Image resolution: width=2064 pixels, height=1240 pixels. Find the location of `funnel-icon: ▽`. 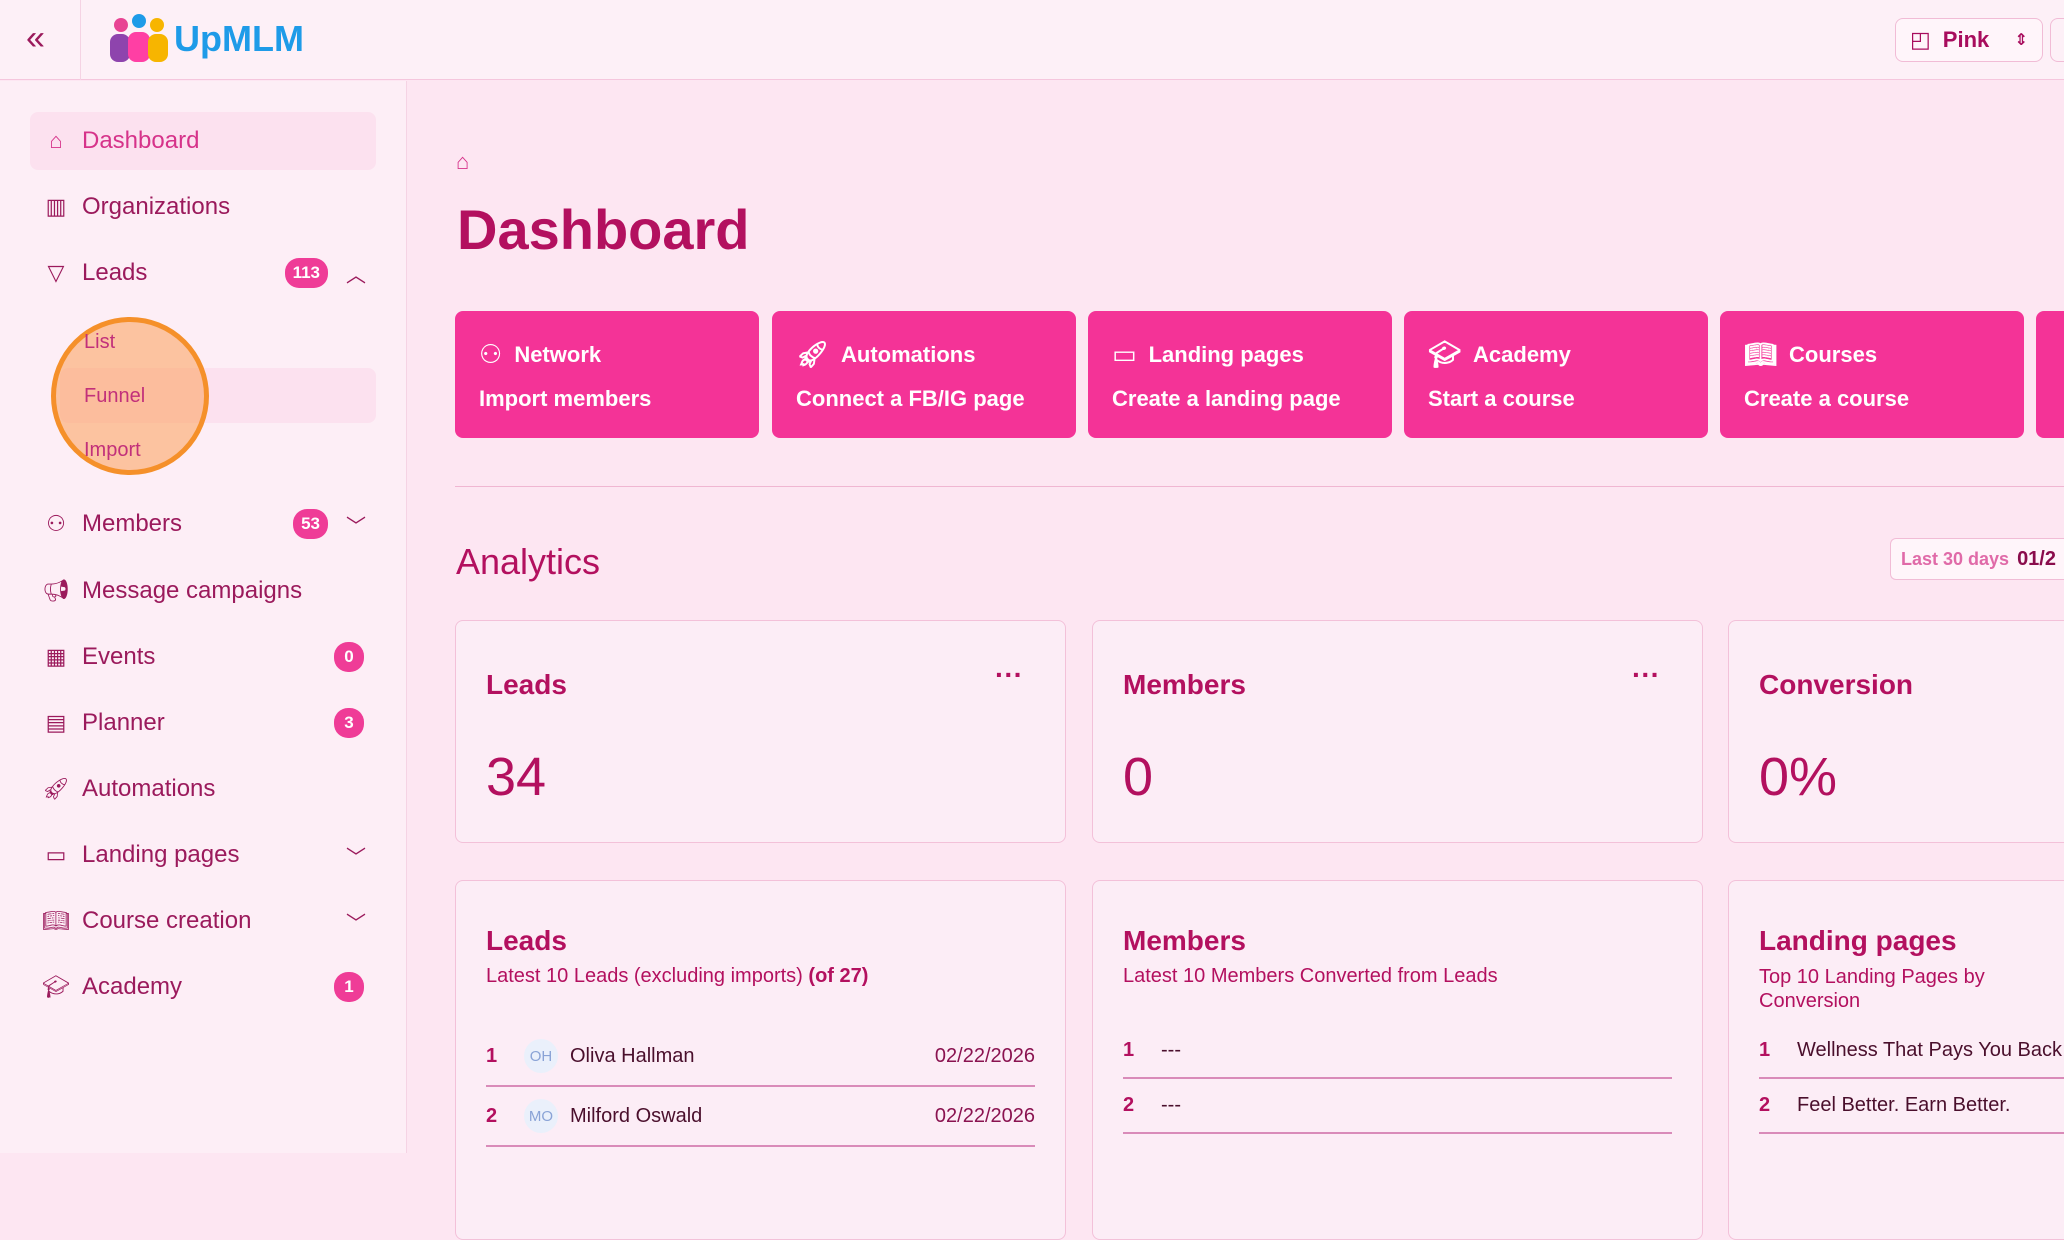

funnel-icon: ▽ is located at coordinates (56, 272).